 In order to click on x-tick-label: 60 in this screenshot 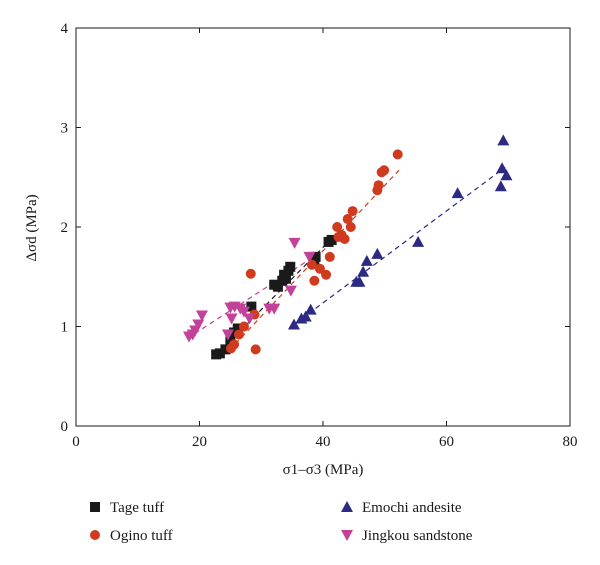, I will do `click(446, 442)`.